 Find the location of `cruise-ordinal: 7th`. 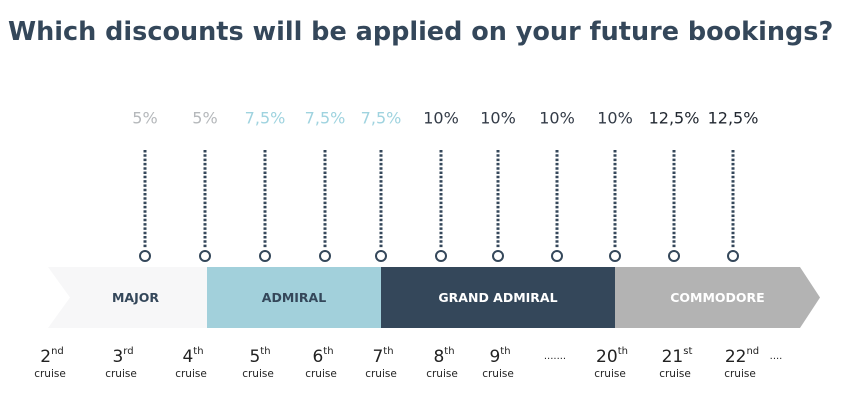

cruise-ordinal: 7th is located at coordinates (382, 356).